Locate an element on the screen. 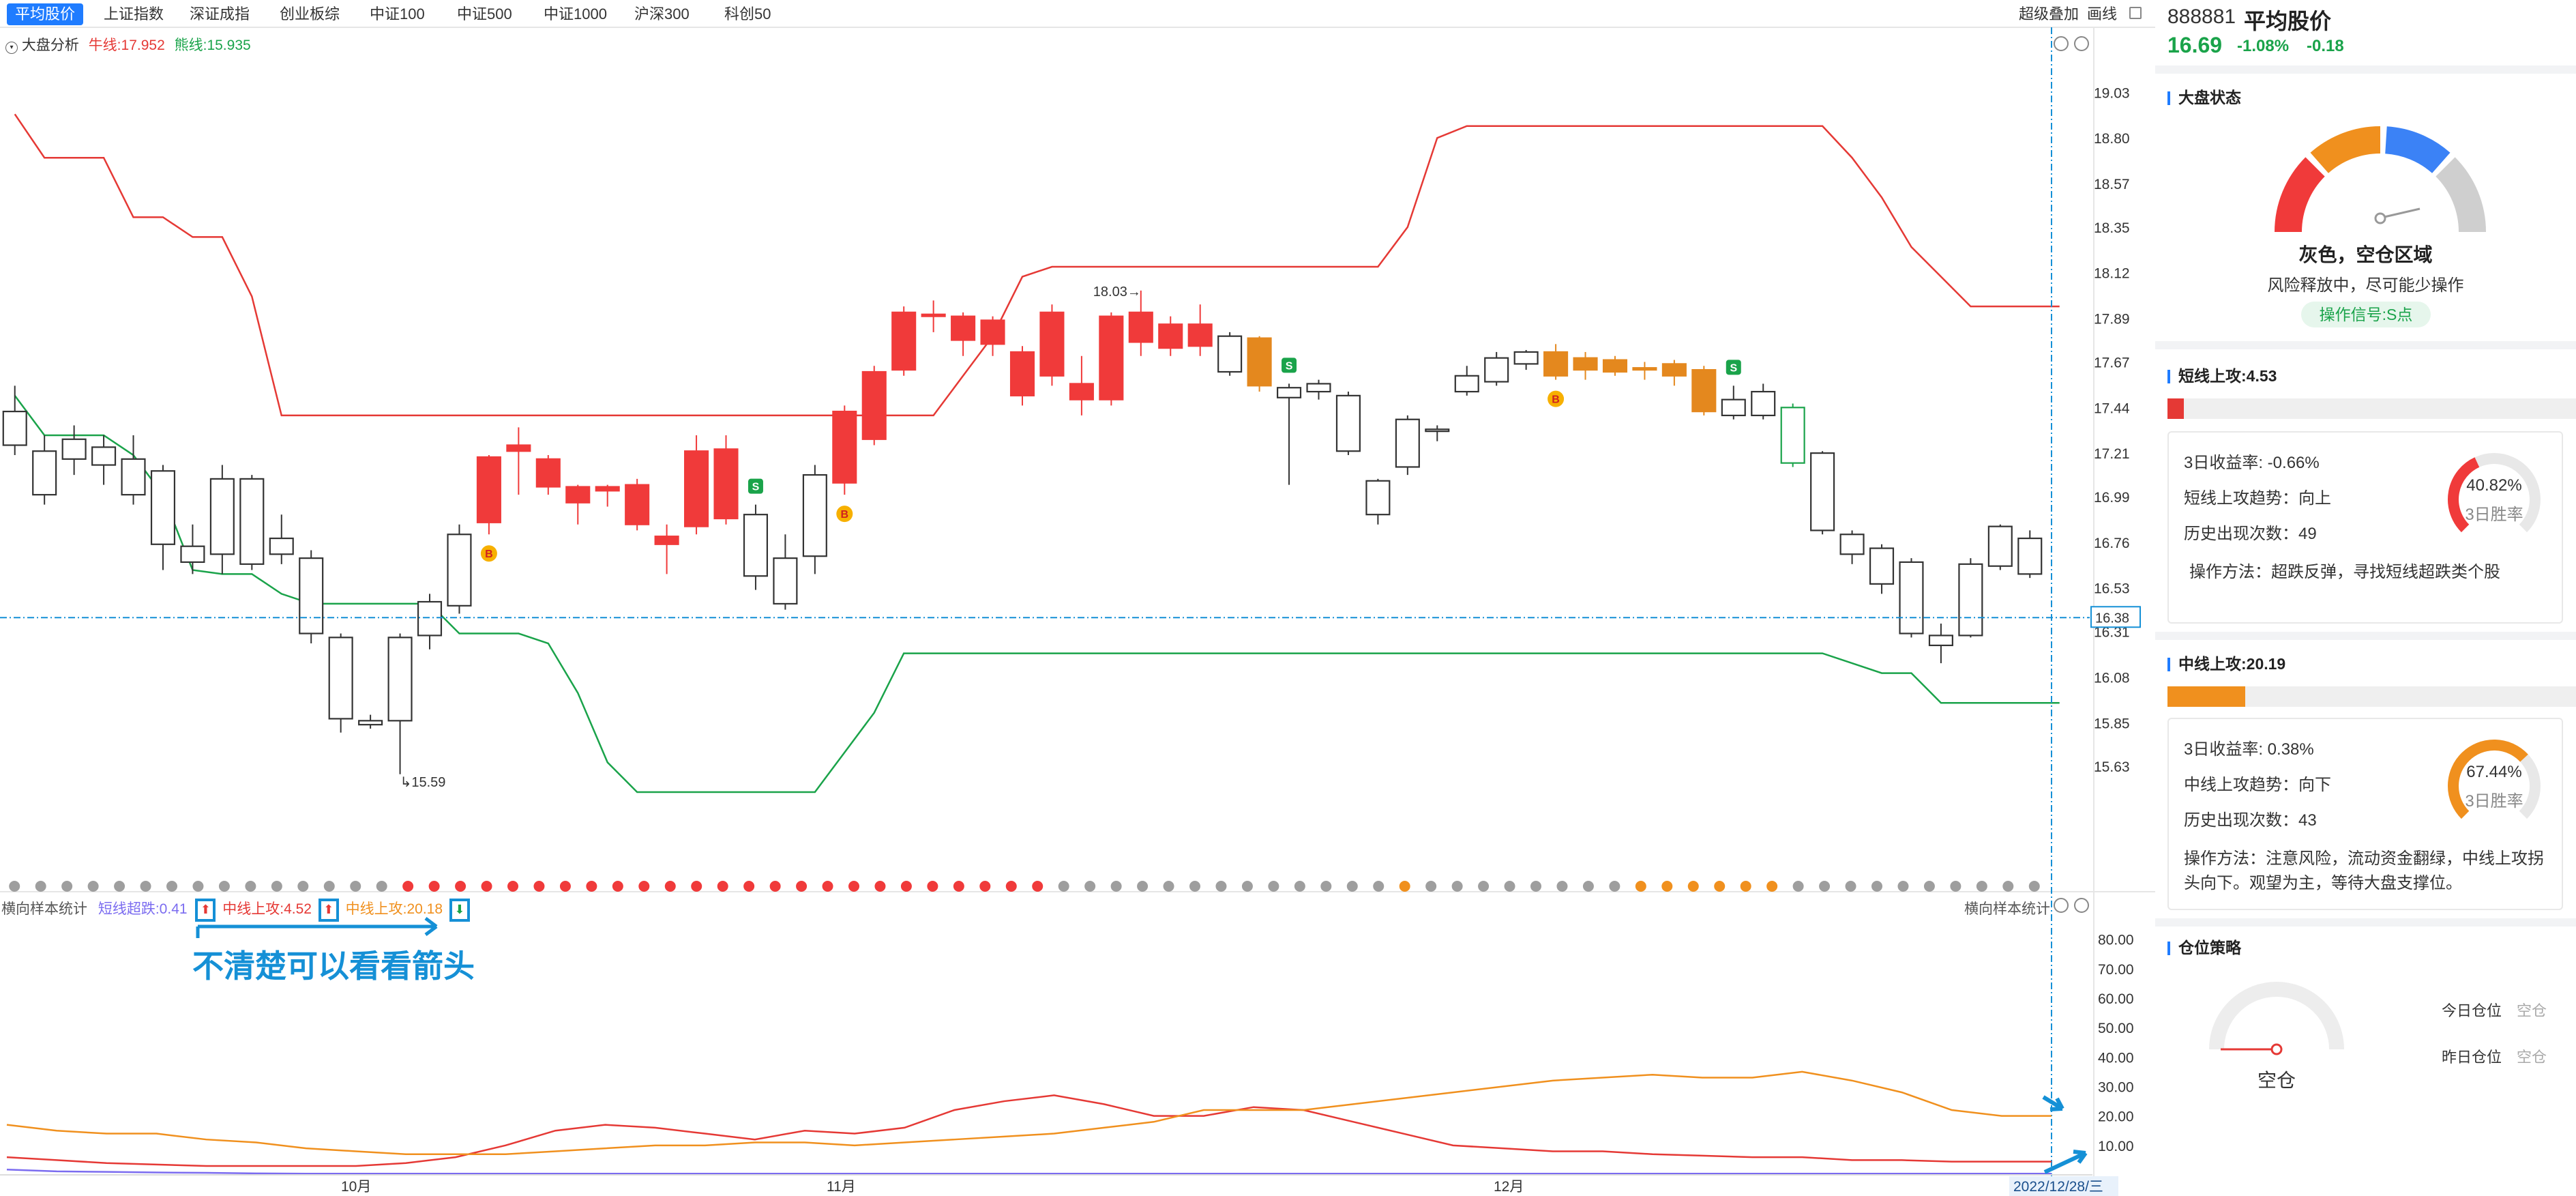  position-pivot is located at coordinates (2276, 1049).